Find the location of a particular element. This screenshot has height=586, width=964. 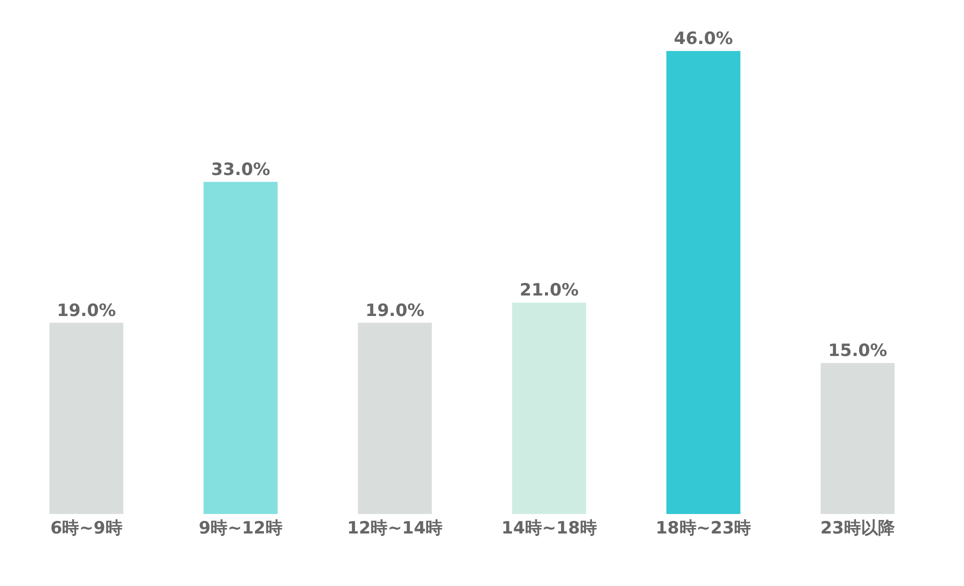

data-label: 33.0% is located at coordinates (240, 170).